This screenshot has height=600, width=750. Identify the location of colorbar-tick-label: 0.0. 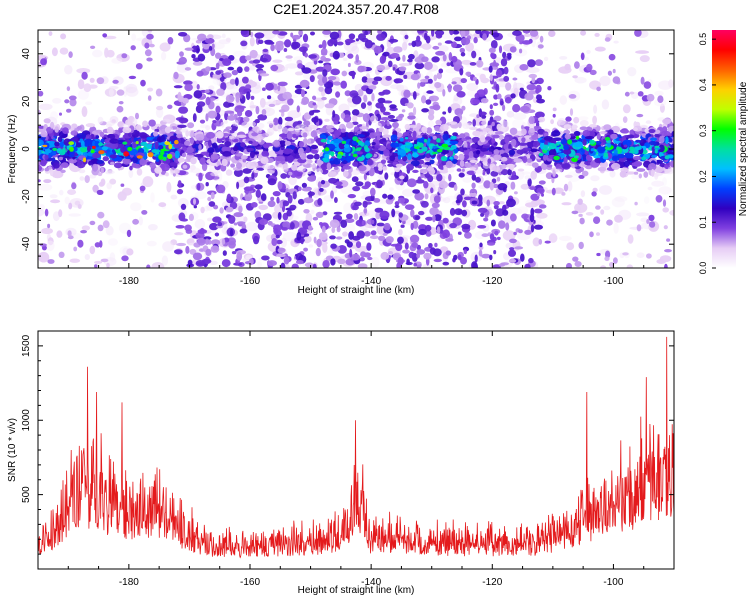
(703, 268).